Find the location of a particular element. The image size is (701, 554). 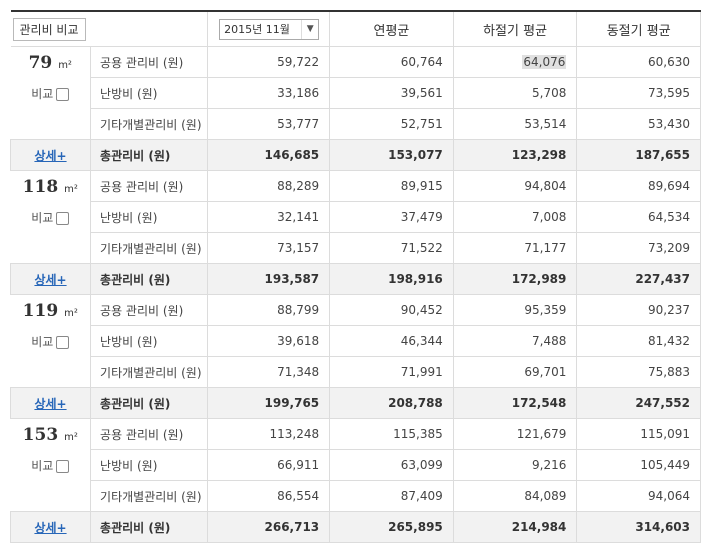

area-size: 153 m² is located at coordinates (51, 435).